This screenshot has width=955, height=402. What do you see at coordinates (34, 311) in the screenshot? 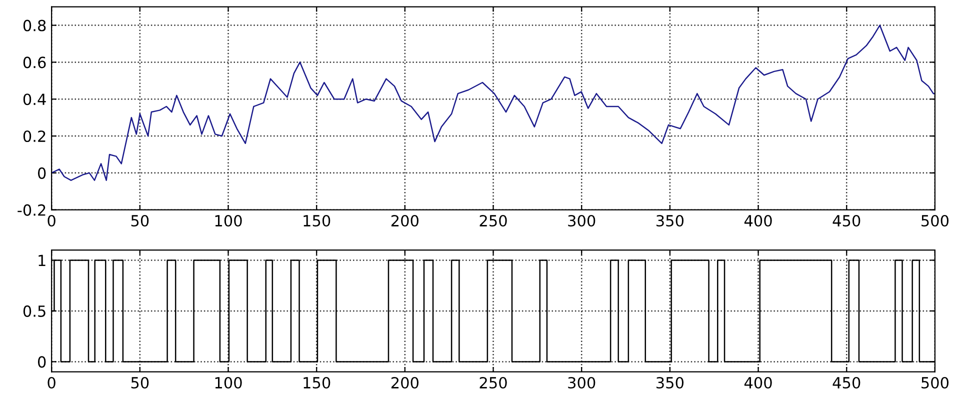
I see `y-tick-label: 0.5` at bounding box center [34, 311].